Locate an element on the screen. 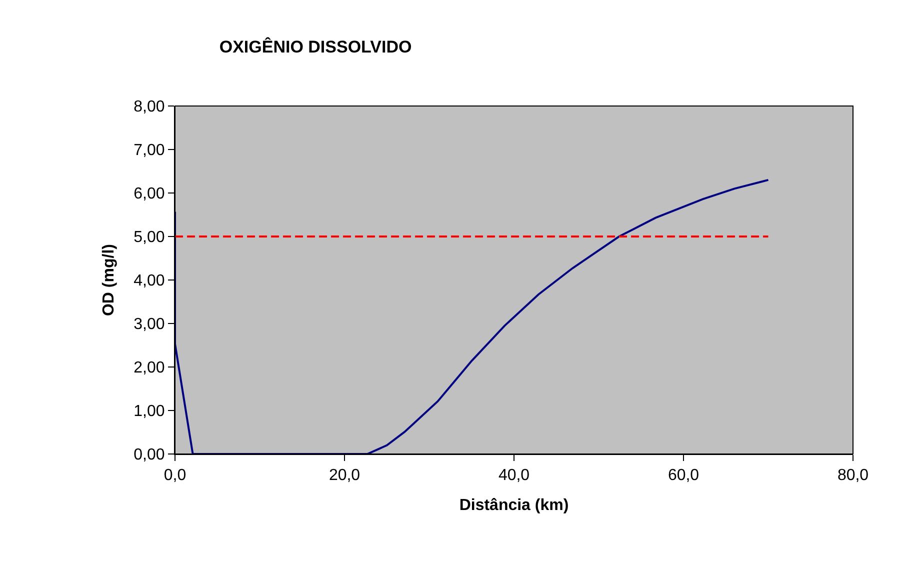  x-tick-label: 0,0 is located at coordinates (175, 475).